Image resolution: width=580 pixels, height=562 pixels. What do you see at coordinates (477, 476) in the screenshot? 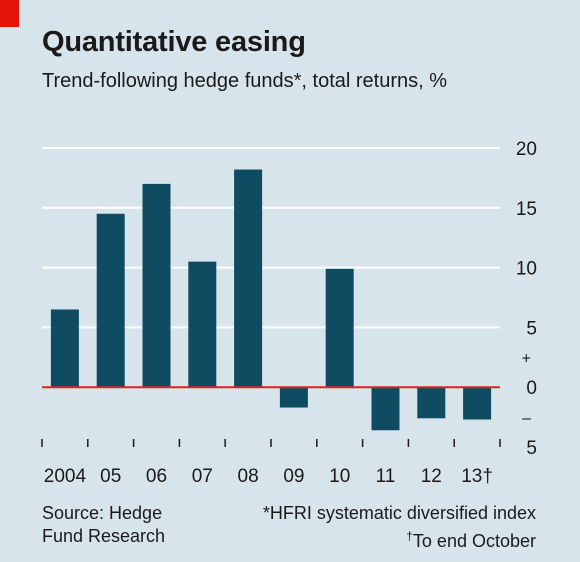
I see `x-tick-label: 13†` at bounding box center [477, 476].